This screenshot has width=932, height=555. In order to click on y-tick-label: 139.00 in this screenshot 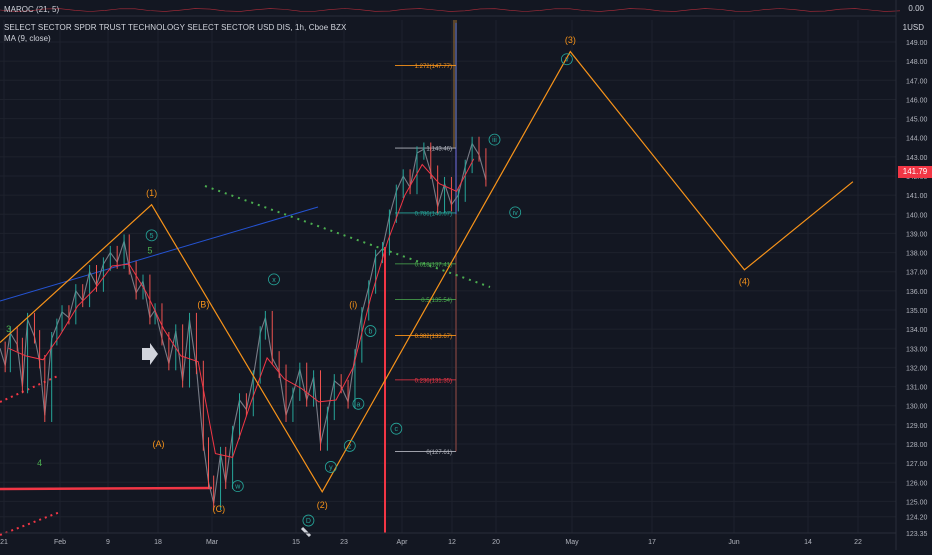, I will do `click(917, 234)`.